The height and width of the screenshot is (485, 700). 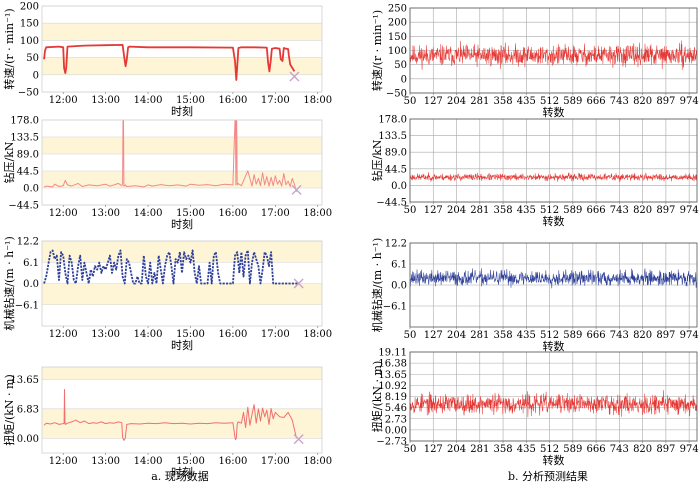 I want to click on x-axis-label: 转数, so click(x=554, y=112).